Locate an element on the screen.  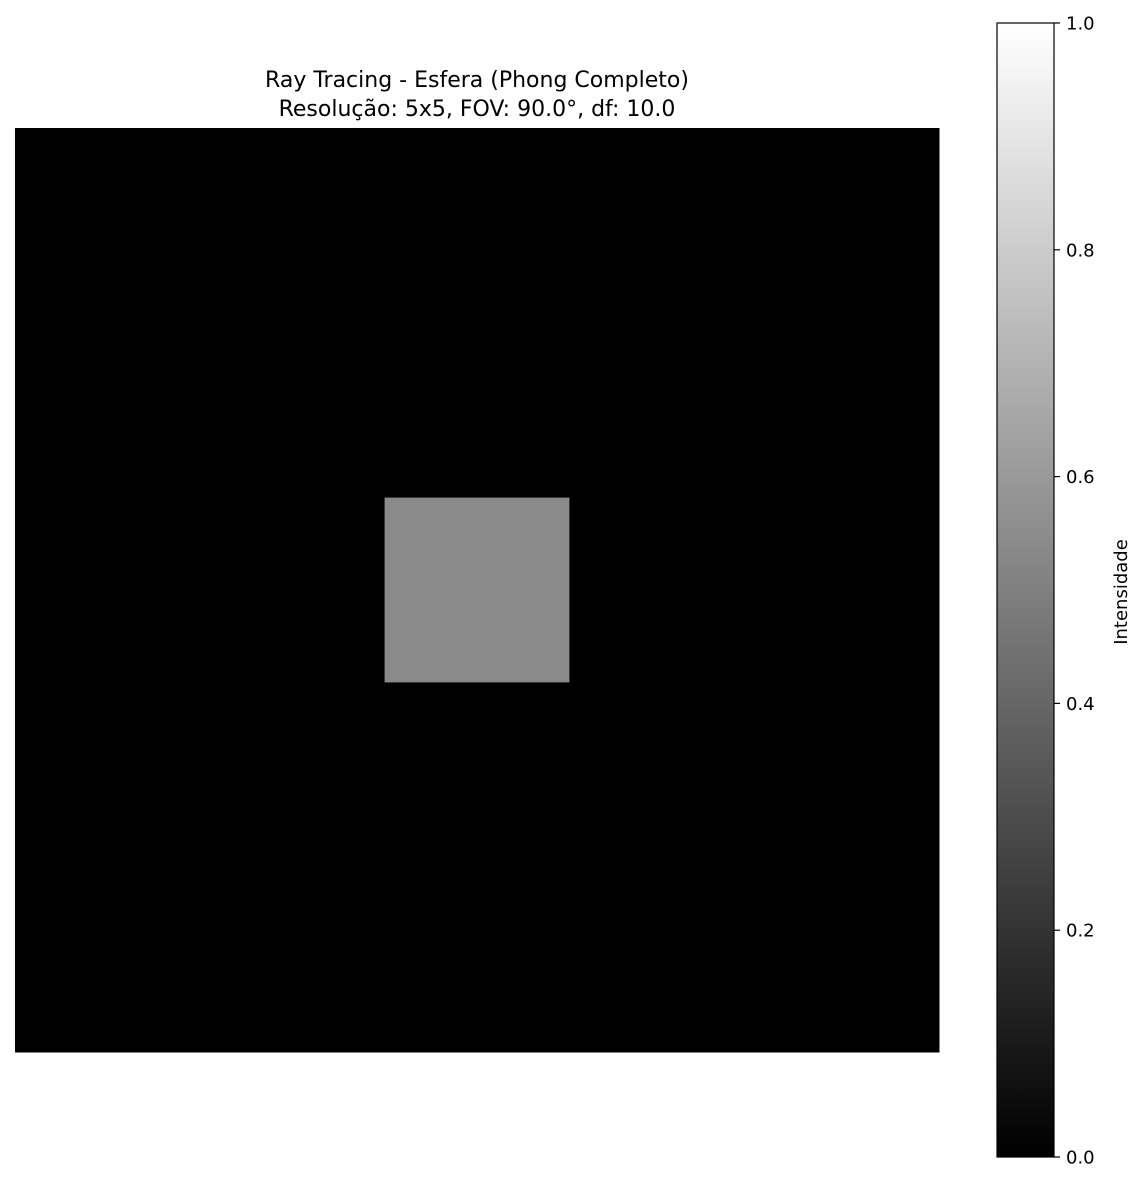
colorbar-tick-label: 0.4 is located at coordinates (1080, 704).